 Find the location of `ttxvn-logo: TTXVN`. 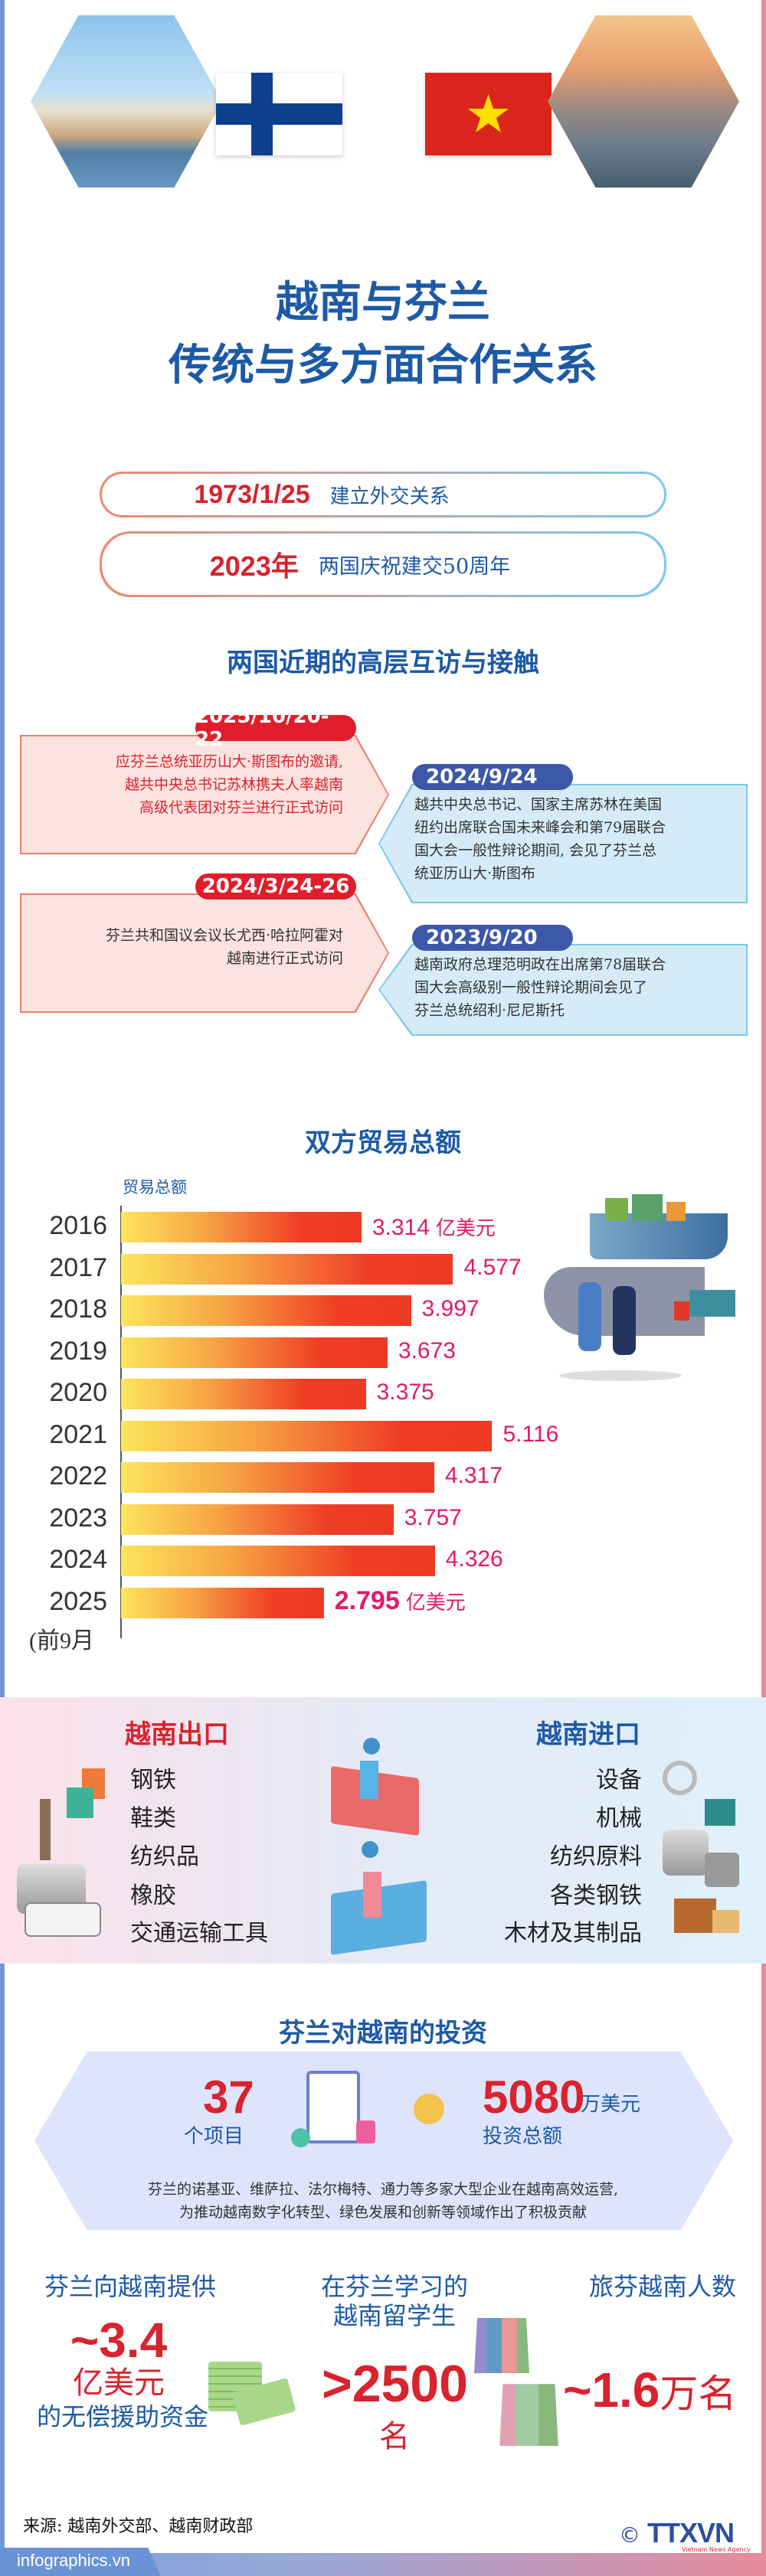

ttxvn-logo: TTXVN is located at coordinates (691, 2532).